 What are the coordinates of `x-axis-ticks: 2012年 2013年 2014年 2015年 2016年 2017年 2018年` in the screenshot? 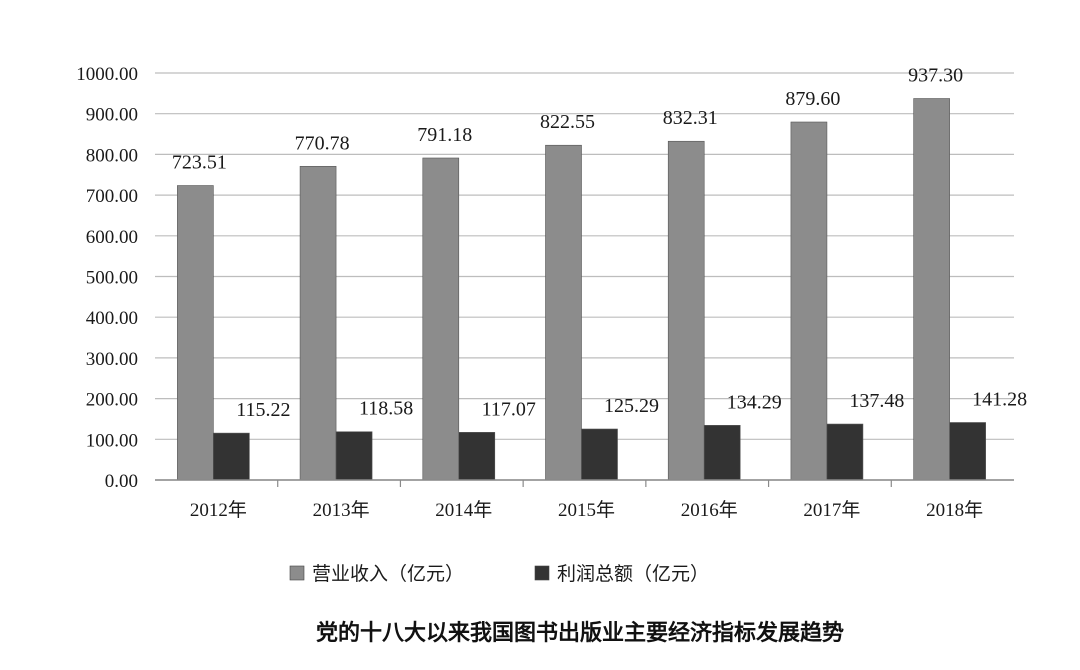 It's located at (586, 500).